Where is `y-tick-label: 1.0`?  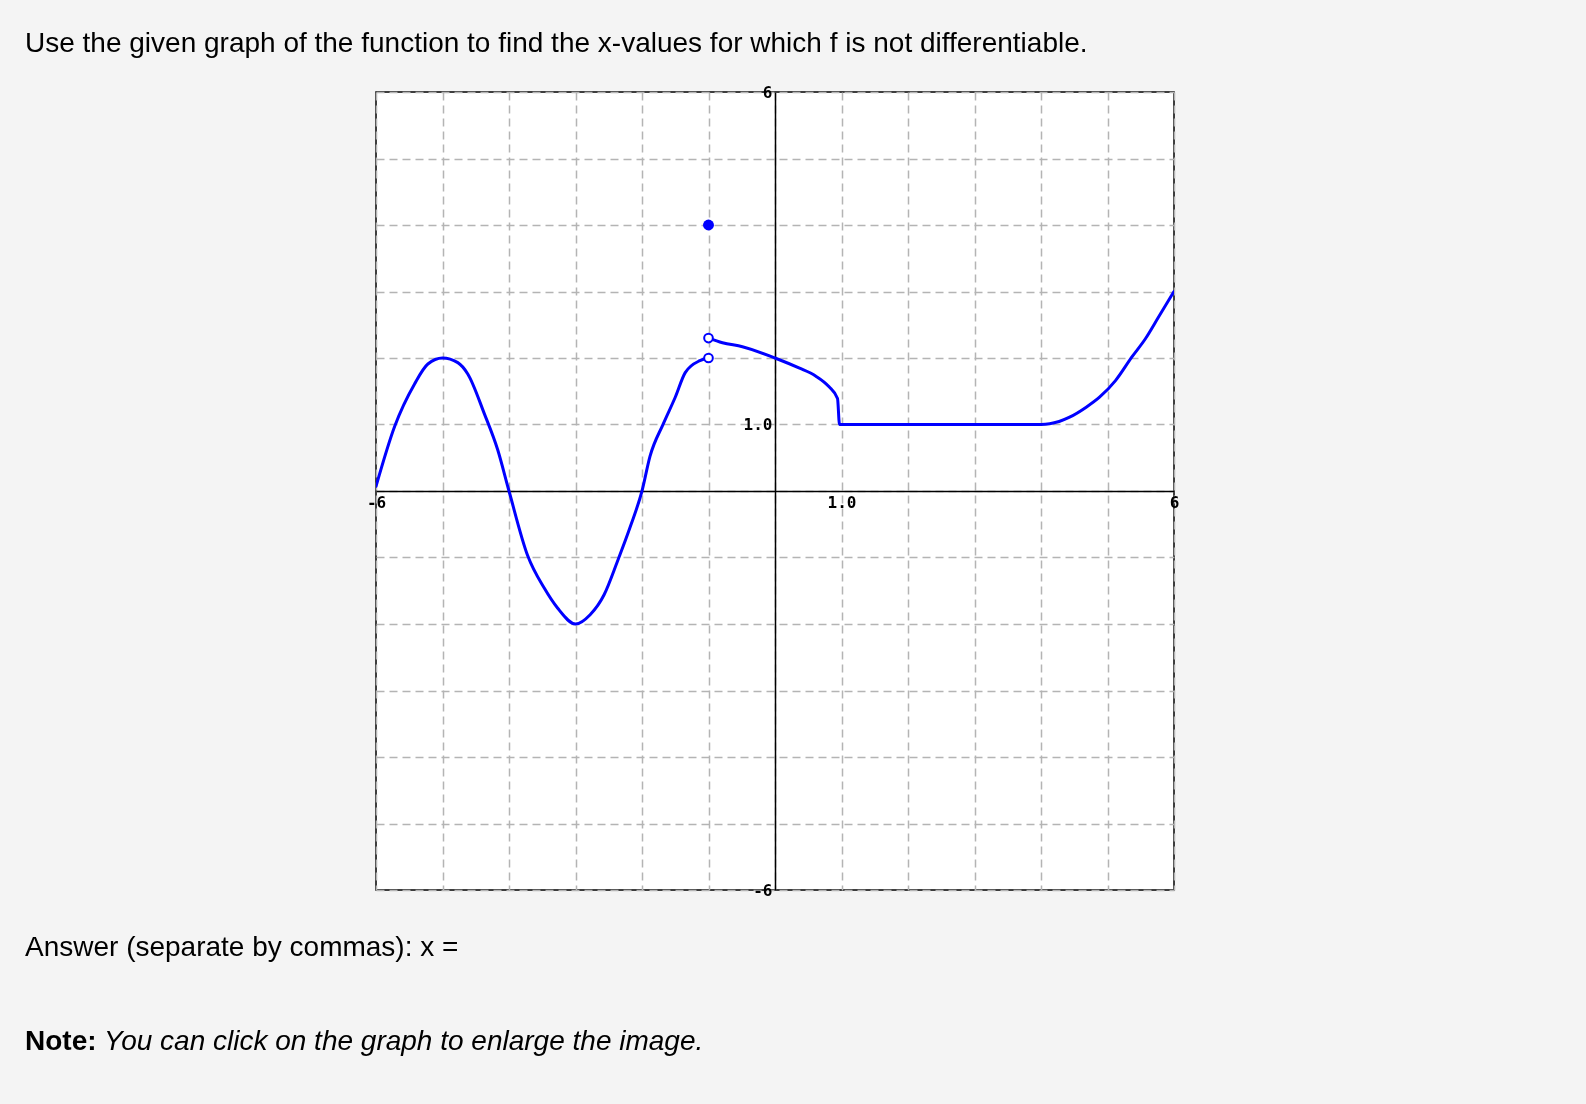 y-tick-label: 1.0 is located at coordinates (758, 424).